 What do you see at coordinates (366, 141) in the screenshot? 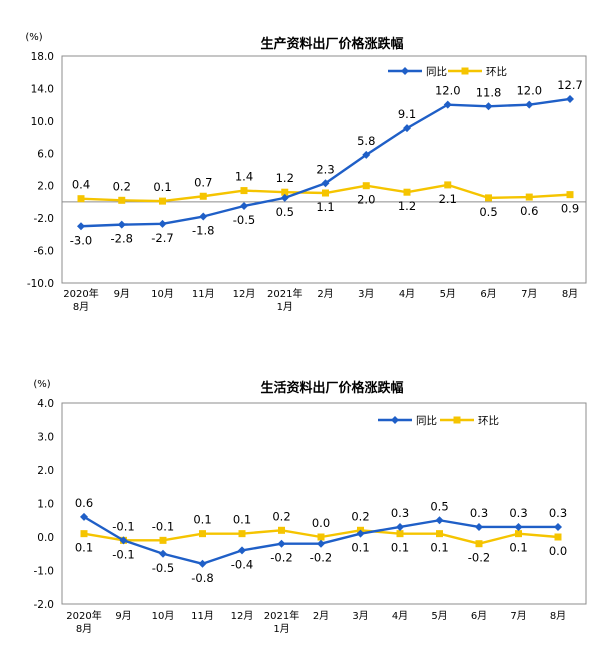
I see `data-label-yoy: 5.8` at bounding box center [366, 141].